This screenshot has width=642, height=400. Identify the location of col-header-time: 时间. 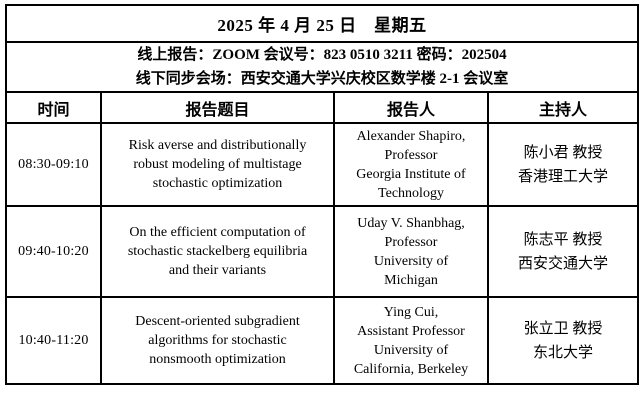
(53, 107).